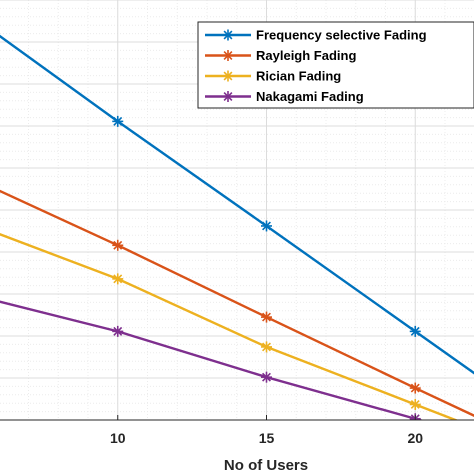  Describe the element at coordinates (266, 465) in the screenshot. I see `x-axis-label: No of Users` at that location.